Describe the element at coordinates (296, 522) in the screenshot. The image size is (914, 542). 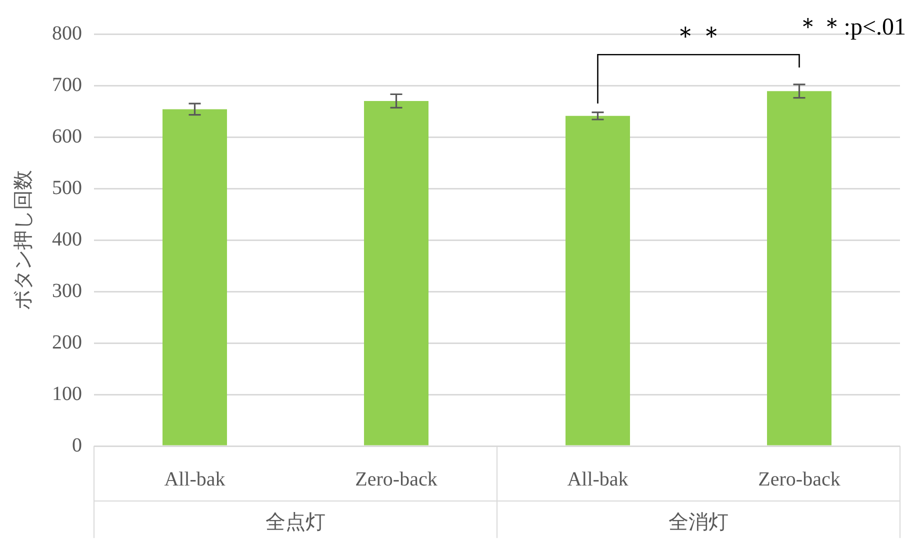
I see `text: 全点灯` at that location.